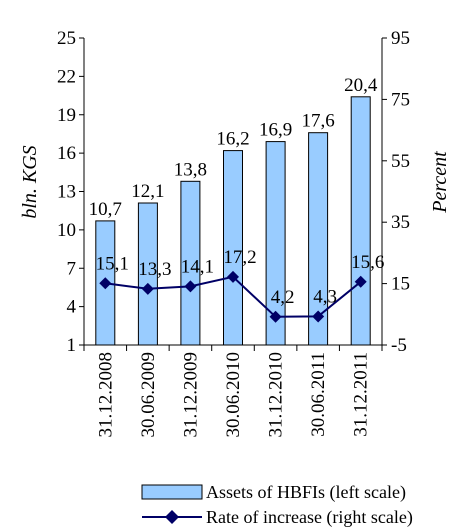 The image size is (457, 529). Describe the element at coordinates (400, 38) in the screenshot. I see `y-right-tick-label: 95` at that location.